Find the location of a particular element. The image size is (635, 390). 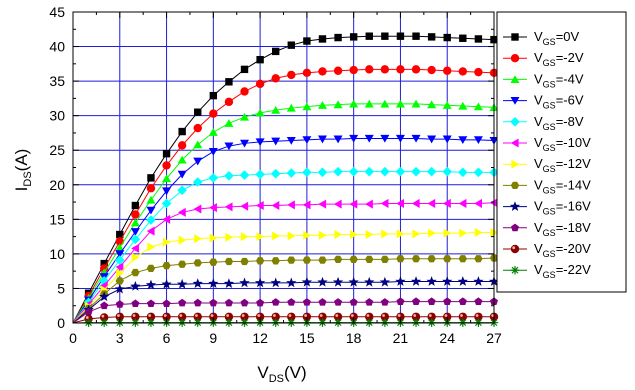

x-tick-label: 24 is located at coordinates (447, 338).